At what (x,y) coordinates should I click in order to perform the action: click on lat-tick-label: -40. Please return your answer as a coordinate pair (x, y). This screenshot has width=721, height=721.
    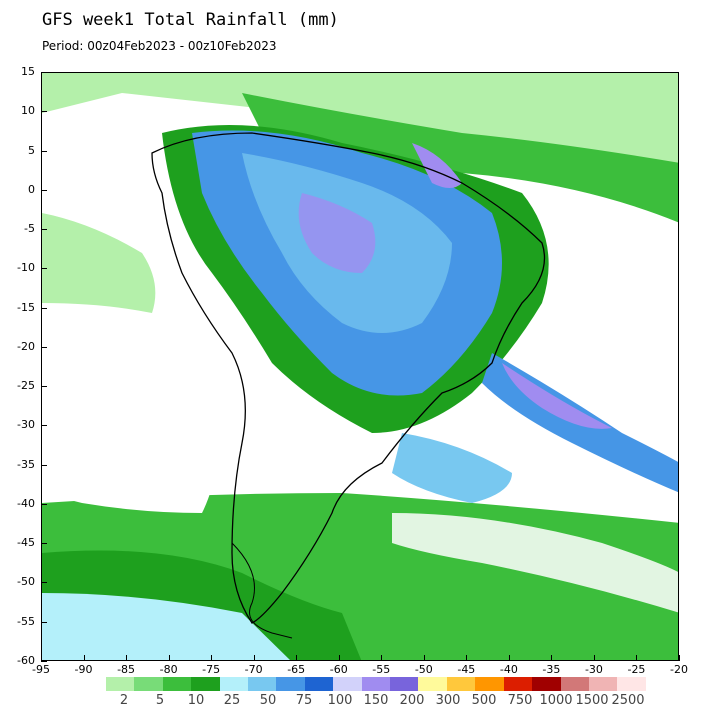
    Looking at the image, I should click on (26, 503).